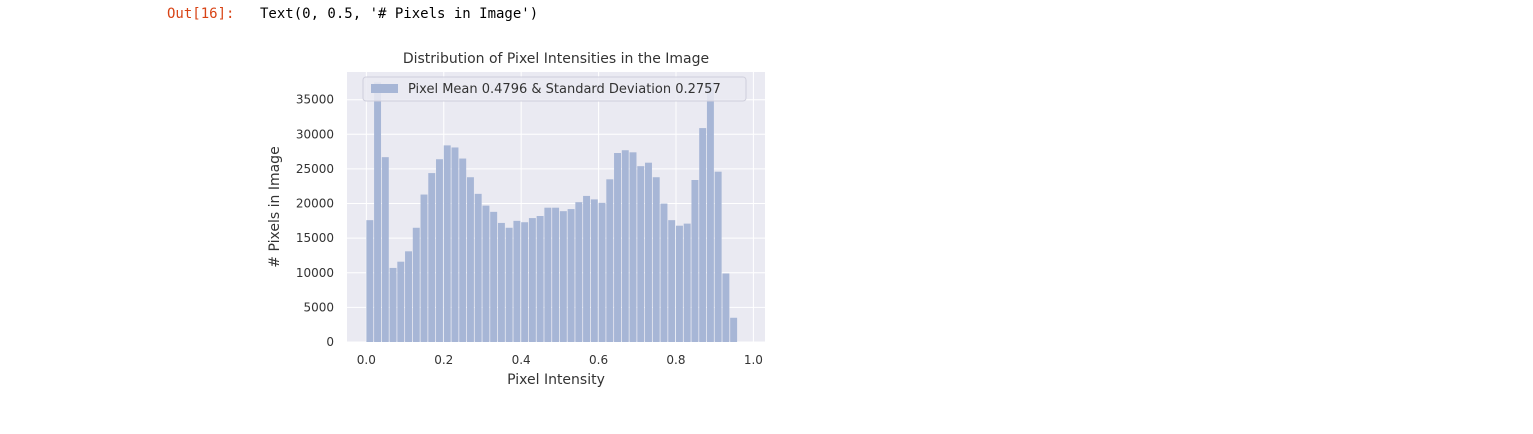  I want to click on x-axis-label: Pixel Intensity, so click(556, 380).